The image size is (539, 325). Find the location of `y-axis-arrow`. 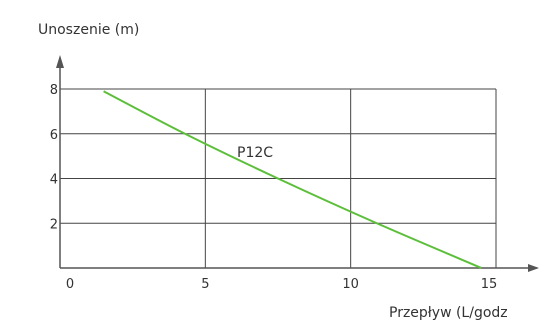

y-axis-arrow is located at coordinates (60, 61).